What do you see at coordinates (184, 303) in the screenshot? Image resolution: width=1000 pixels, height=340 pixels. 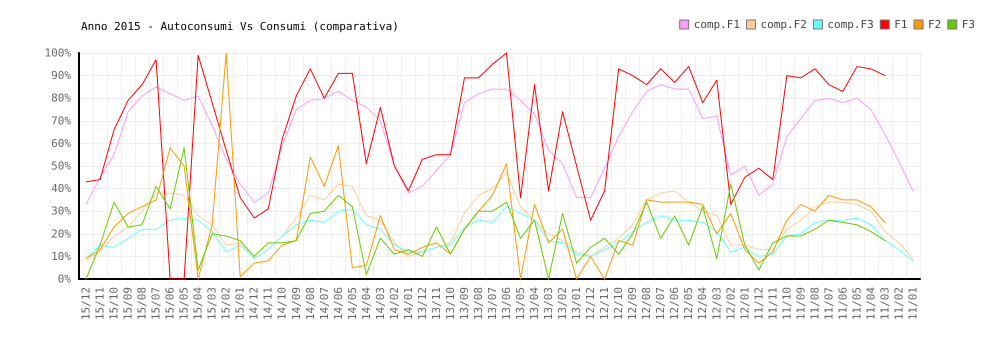 I see `x-tick-label: 15/05` at bounding box center [184, 303].